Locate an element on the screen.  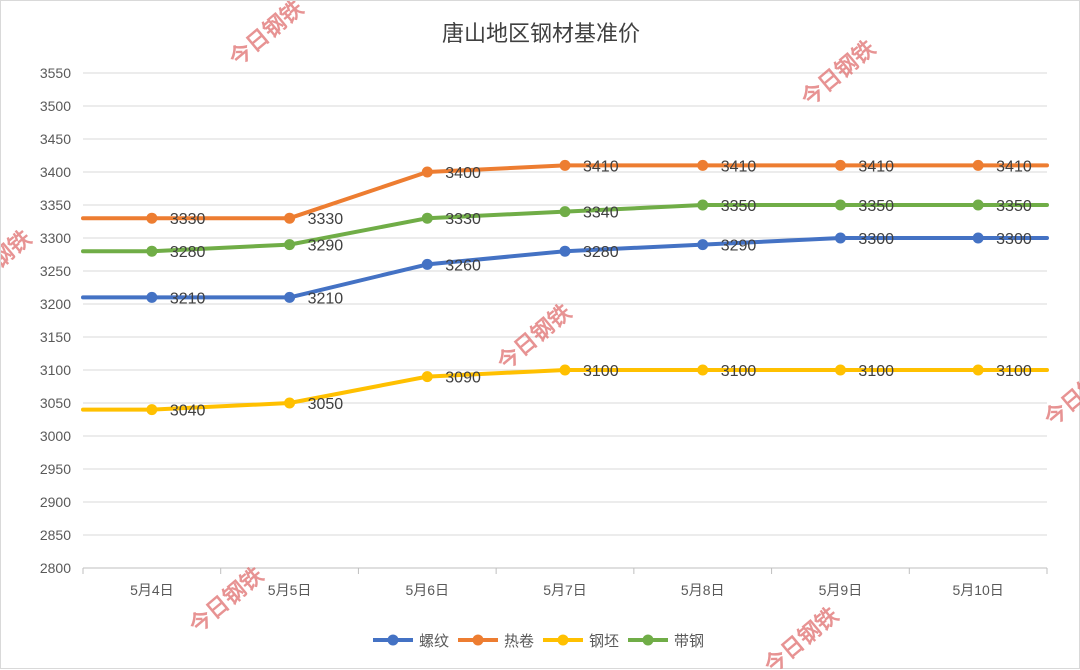
data-label: 3400 is located at coordinates (463, 173).